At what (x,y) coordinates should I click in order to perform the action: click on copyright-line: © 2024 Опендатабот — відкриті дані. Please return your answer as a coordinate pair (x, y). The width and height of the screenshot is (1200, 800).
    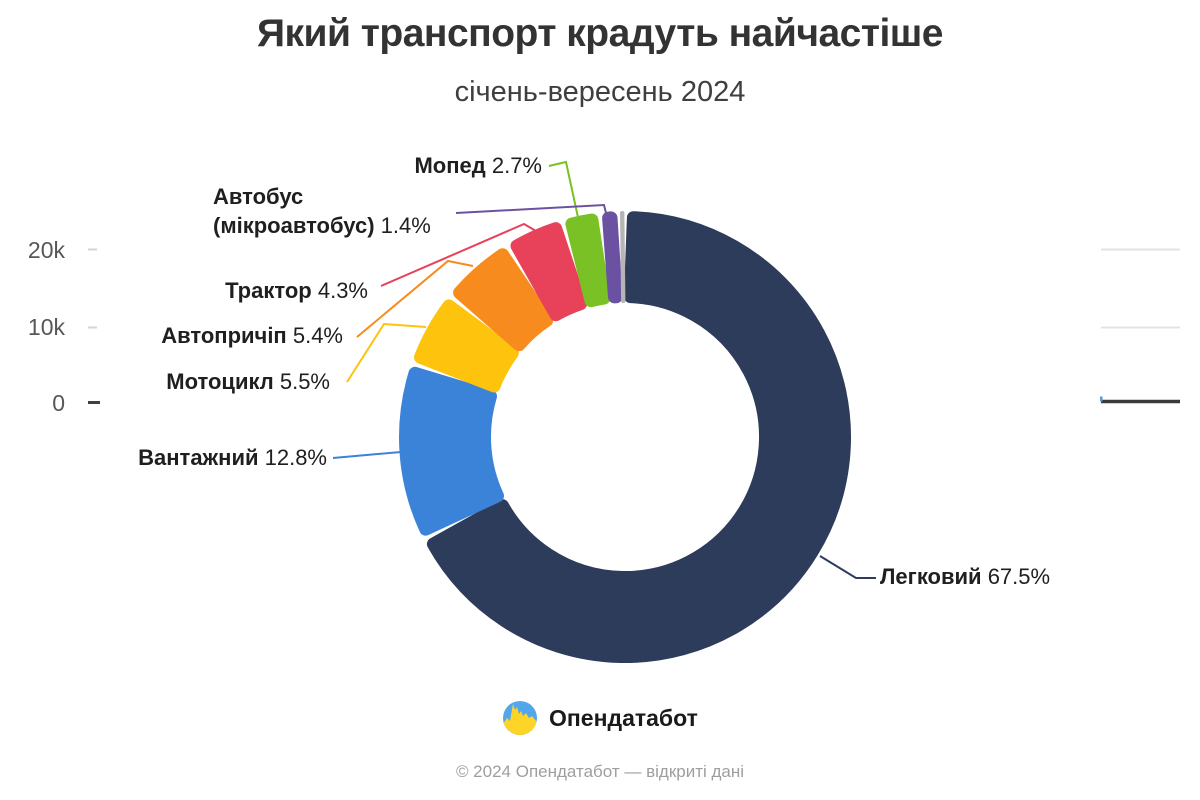
    Looking at the image, I should click on (600, 771).